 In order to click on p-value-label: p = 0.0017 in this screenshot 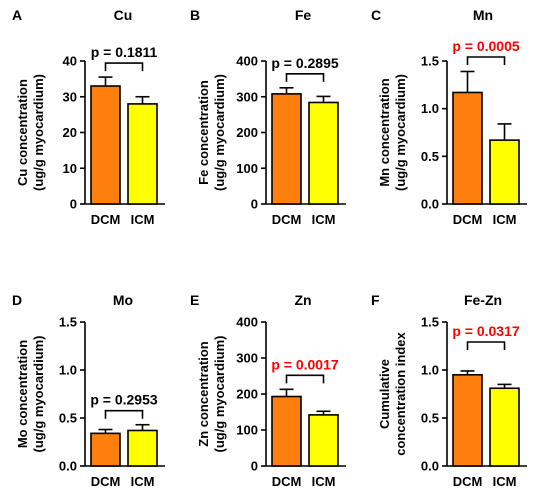, I will do `click(305, 364)`.